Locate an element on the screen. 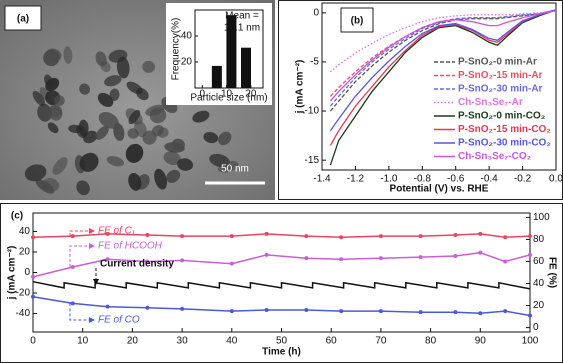  y2-tick-label: 0 is located at coordinates (536, 327).